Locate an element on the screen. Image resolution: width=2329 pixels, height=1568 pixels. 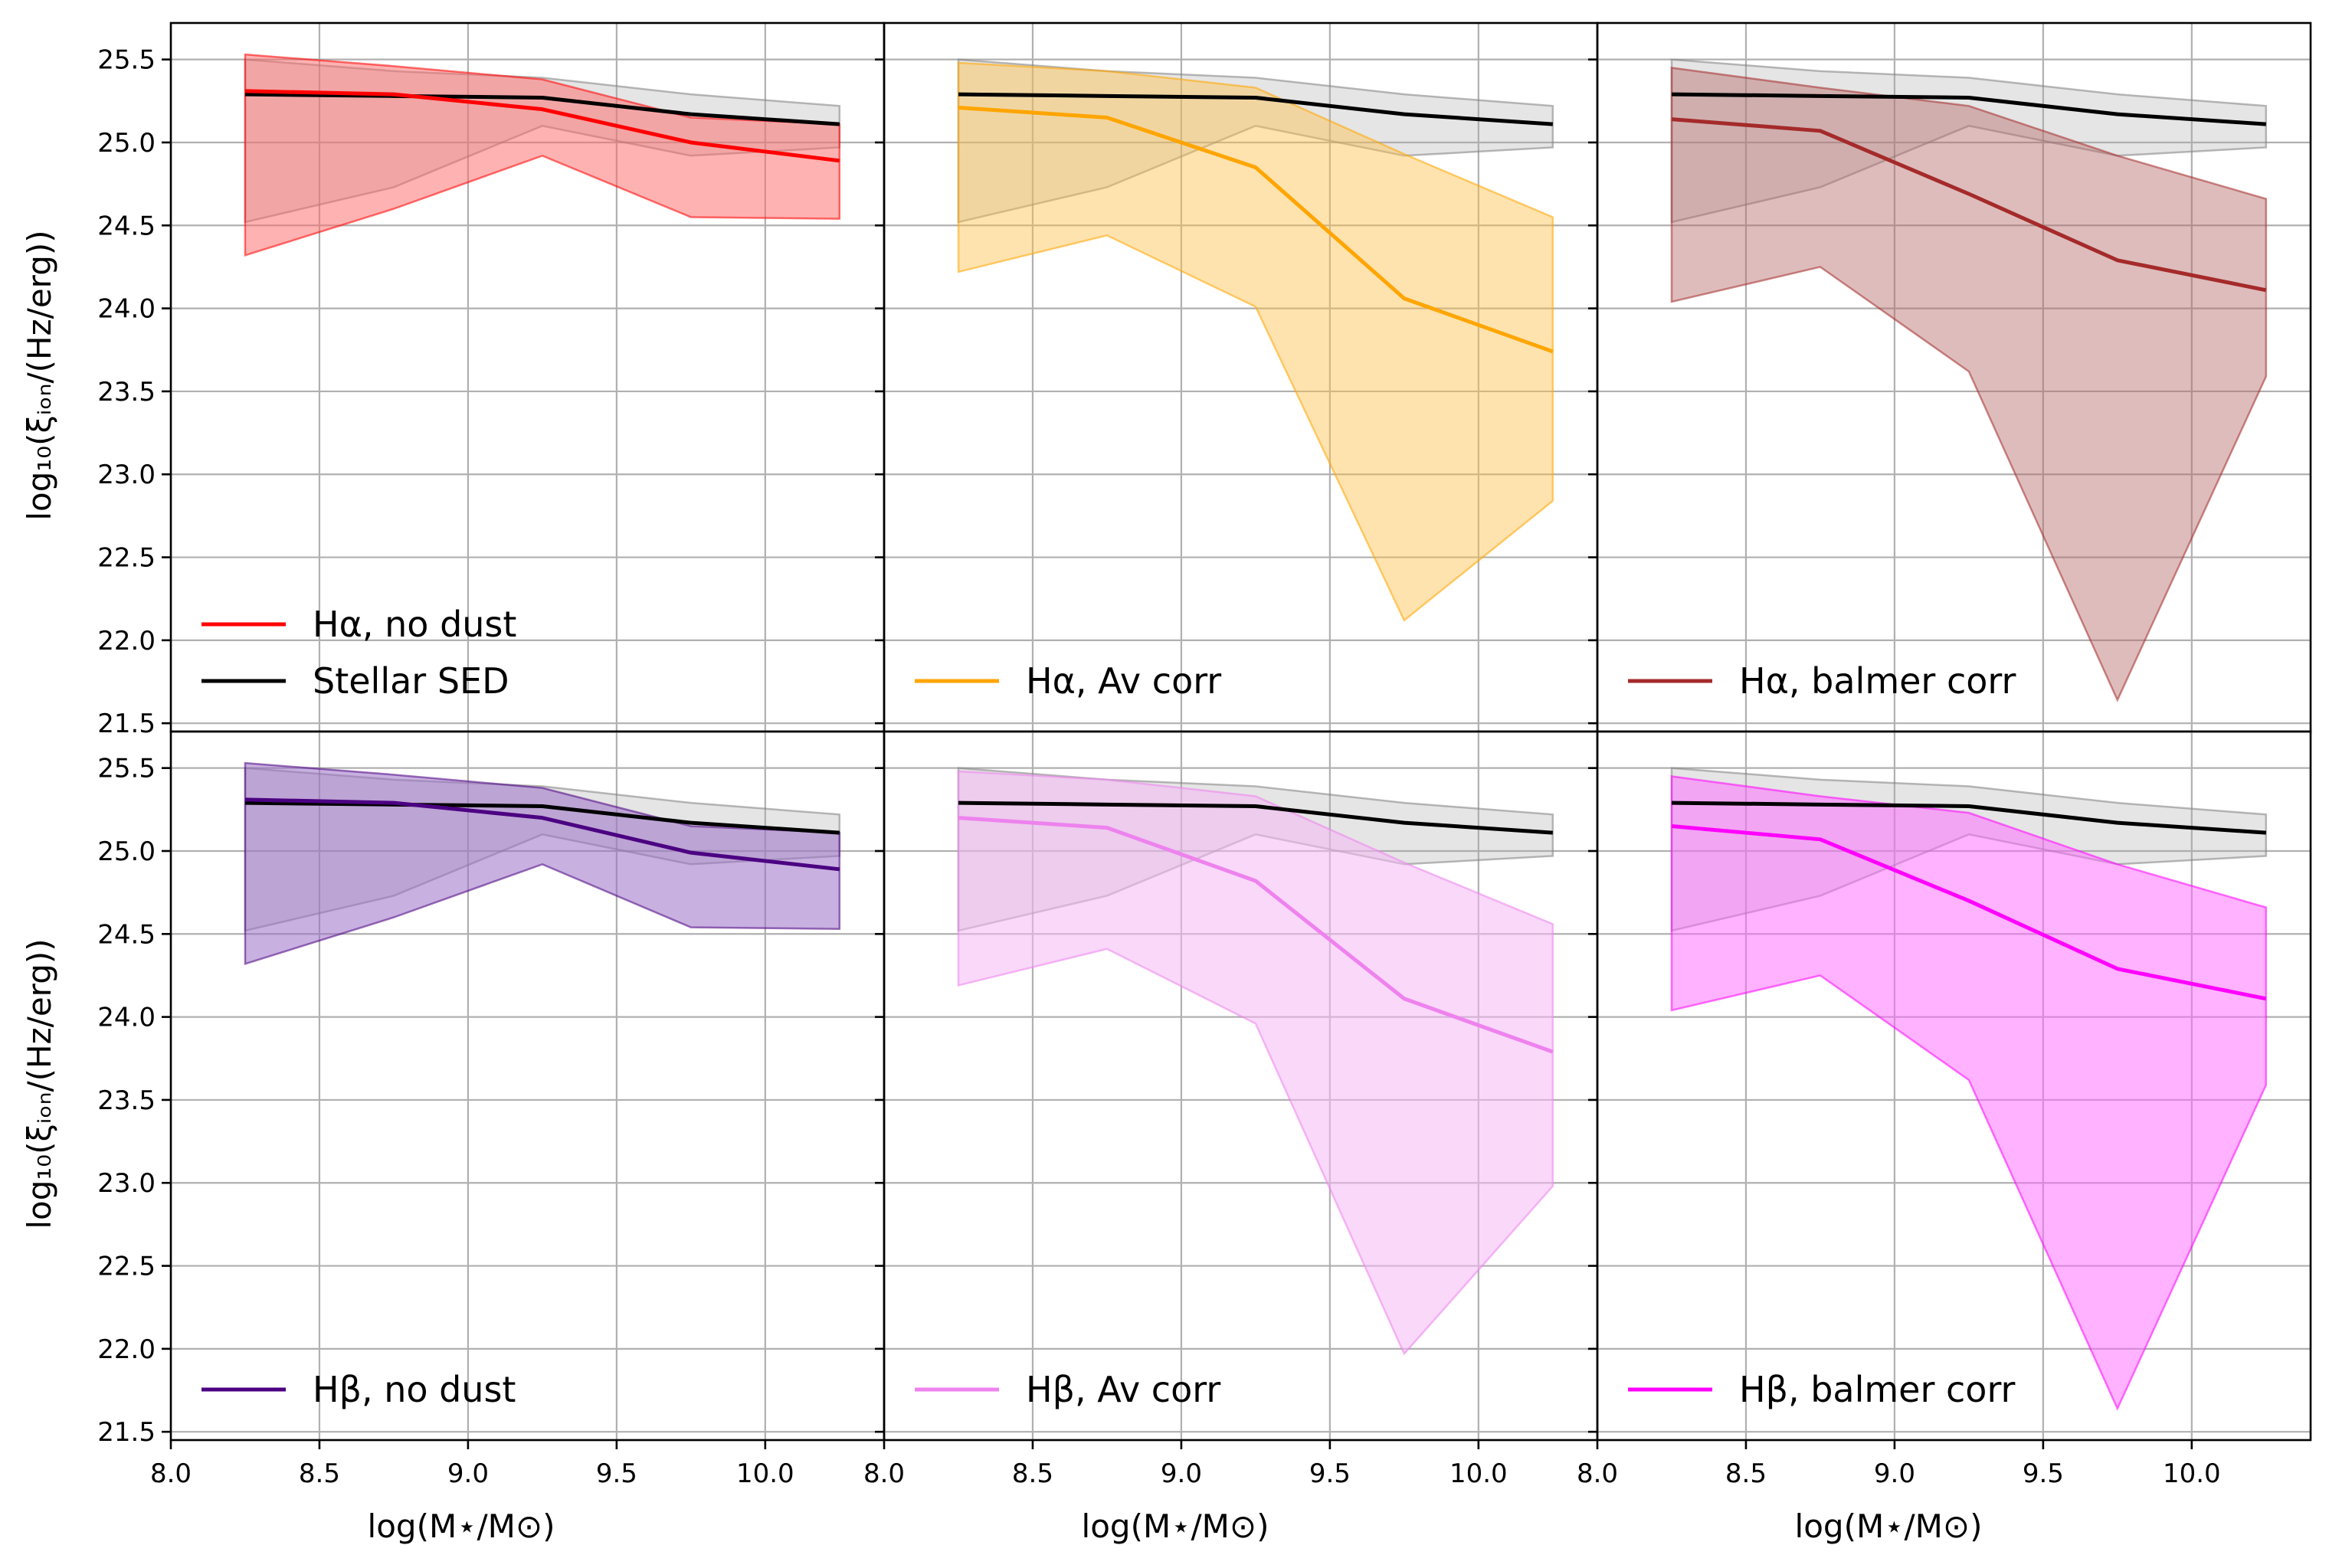
x-axis-label-left: log(M⋆/M⊙) is located at coordinates (461, 1526).